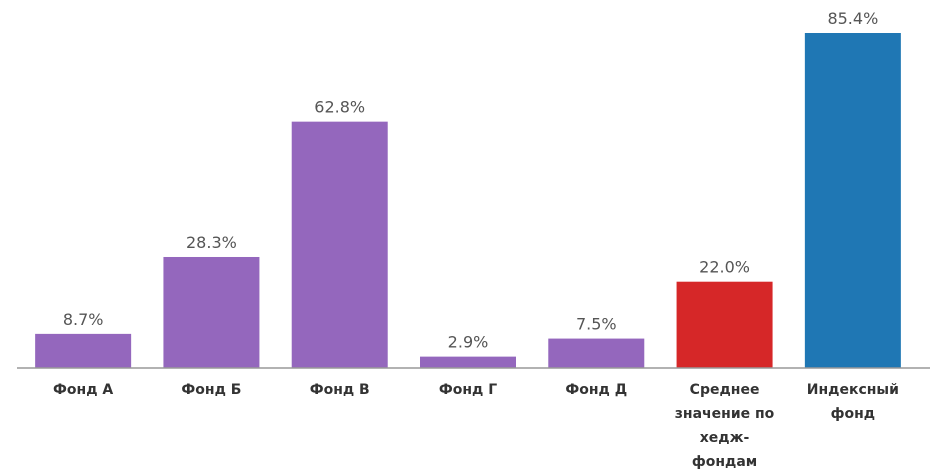 The width and height of the screenshot is (947, 474). Describe the element at coordinates (852, 402) in the screenshot. I see `x-tick-label: Индексный фонд` at that location.